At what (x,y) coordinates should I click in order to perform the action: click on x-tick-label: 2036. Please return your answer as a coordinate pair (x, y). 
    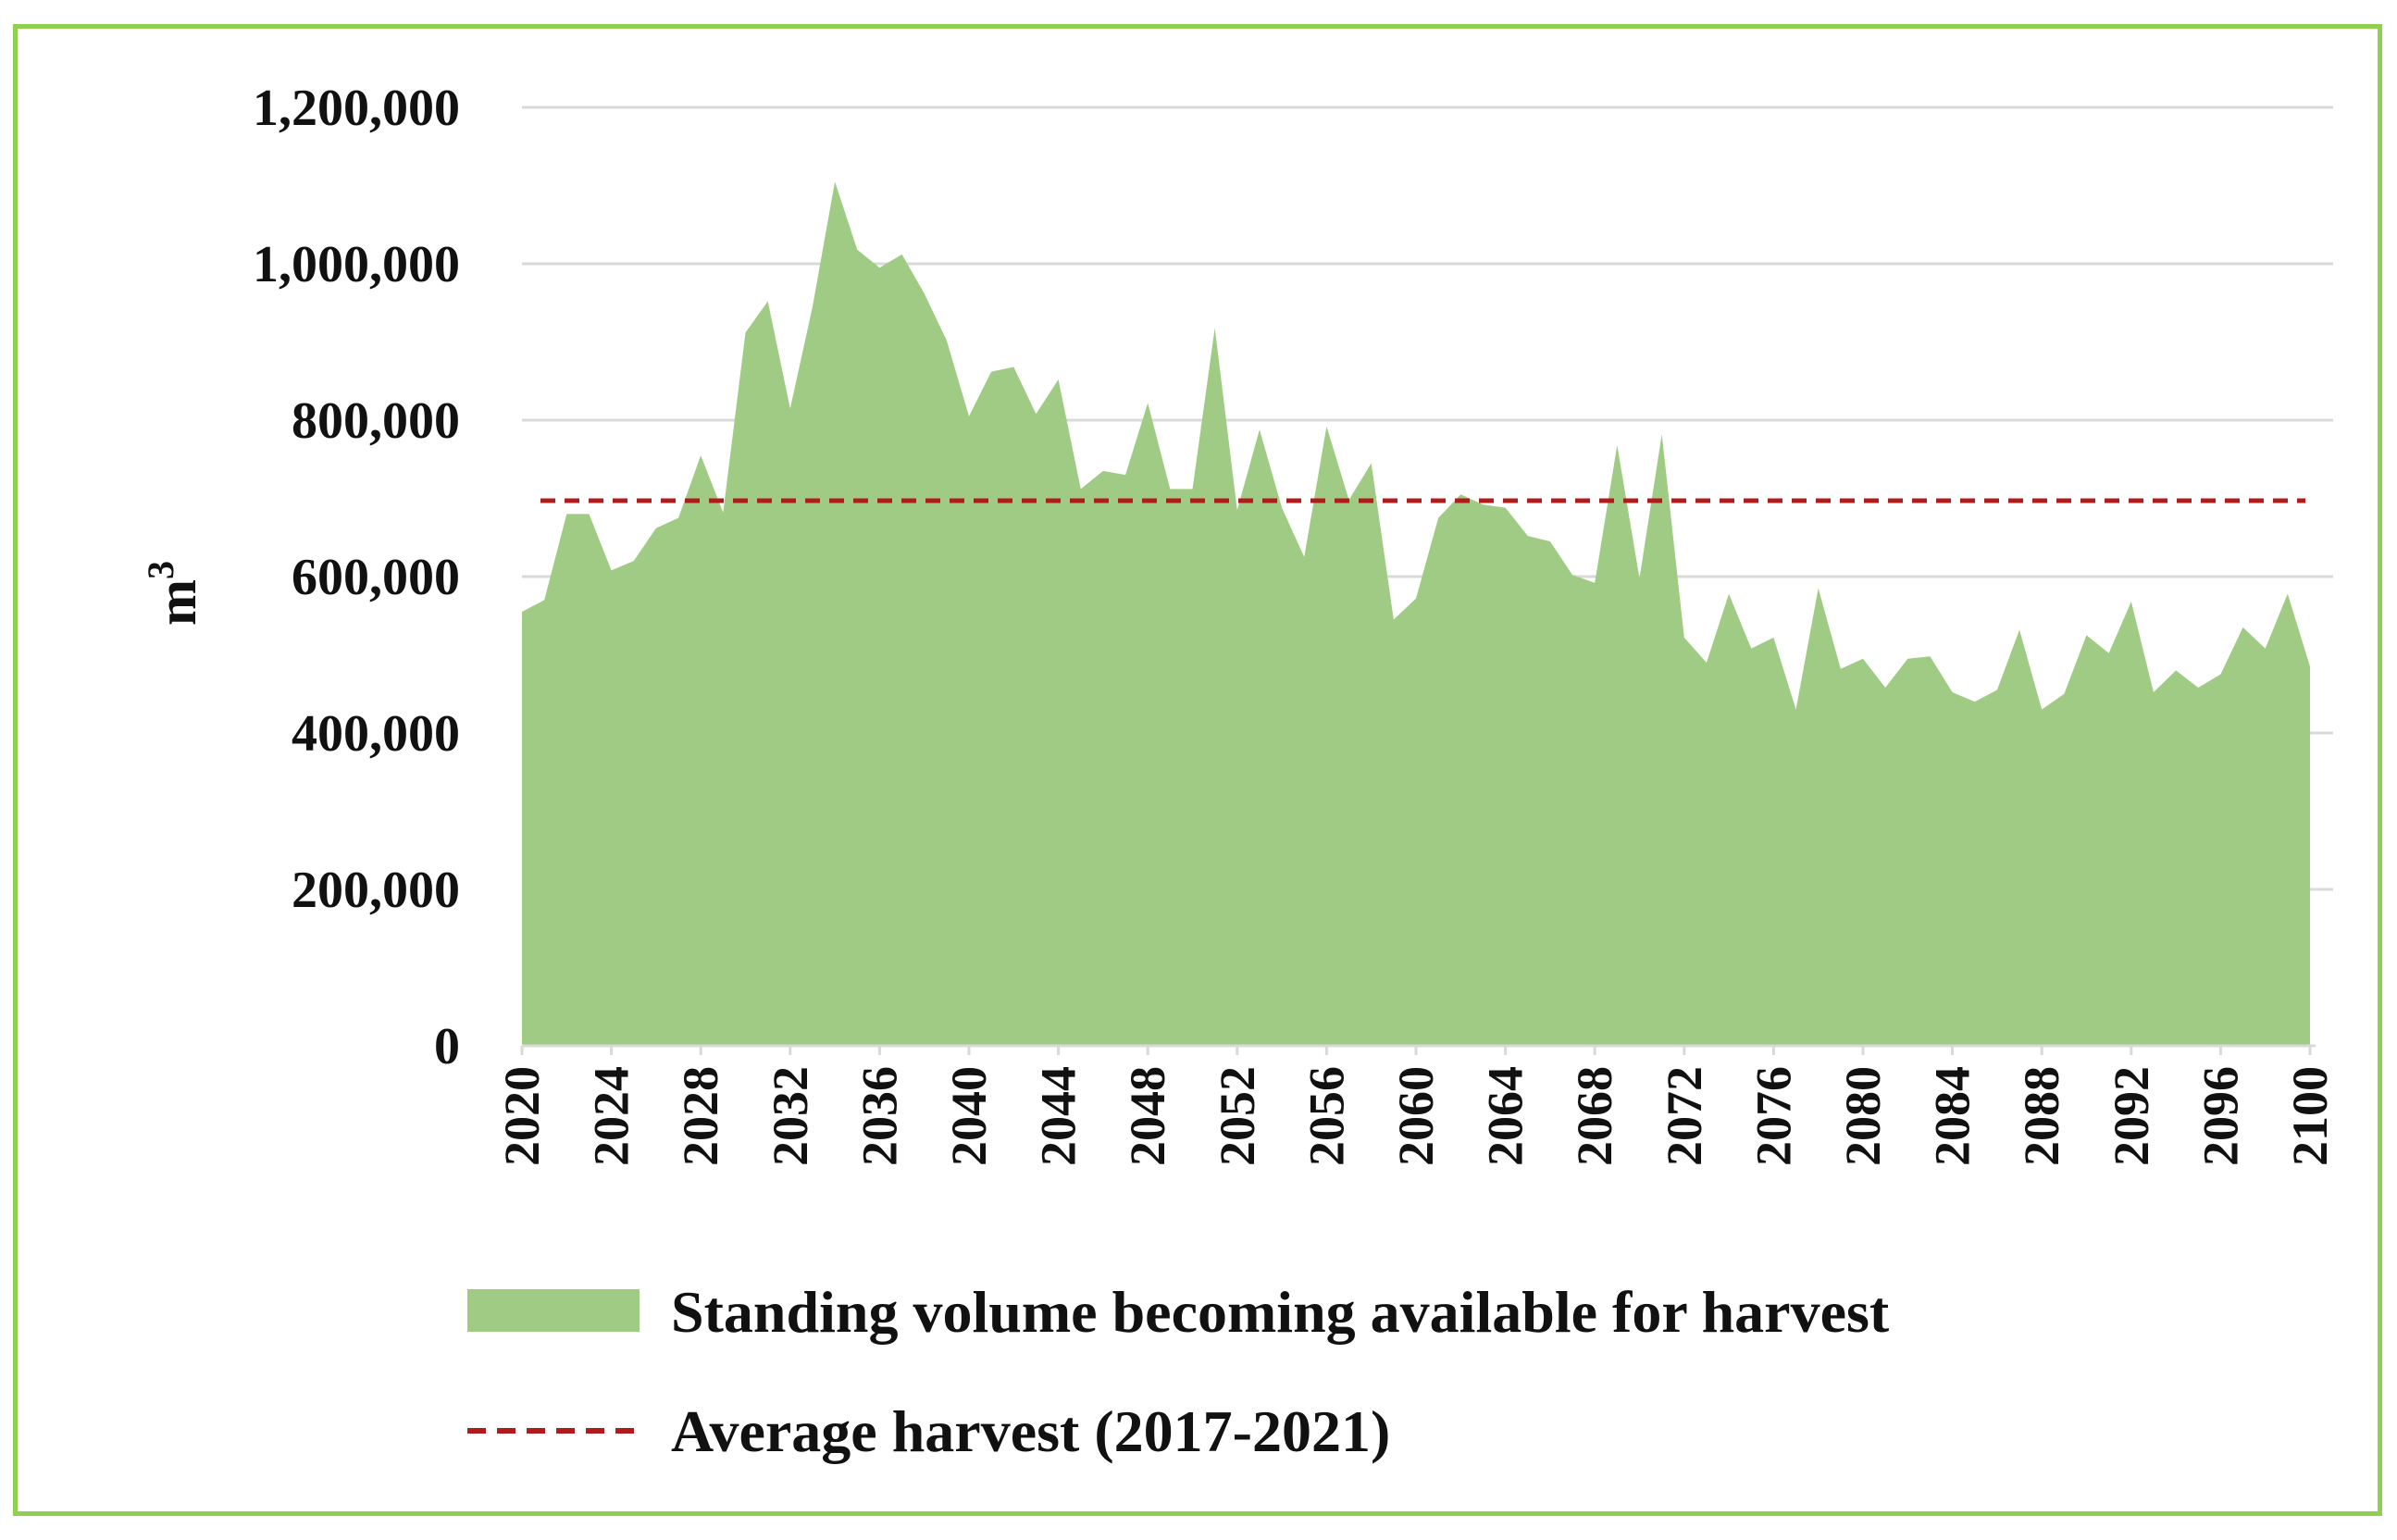
    Looking at the image, I should click on (879, 1116).